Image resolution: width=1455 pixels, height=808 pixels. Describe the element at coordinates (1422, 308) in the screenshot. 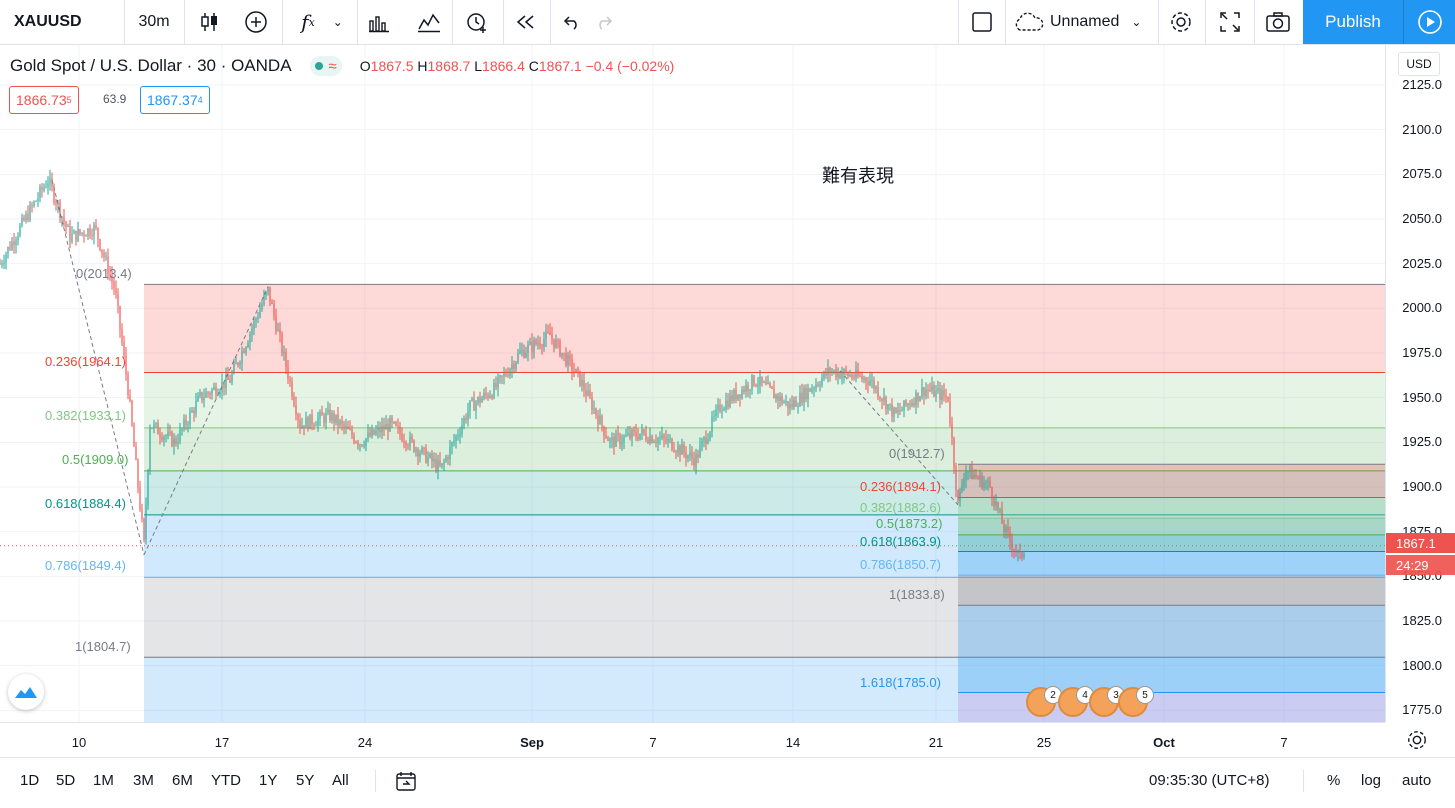

I see `price-tick: 2000.0` at that location.